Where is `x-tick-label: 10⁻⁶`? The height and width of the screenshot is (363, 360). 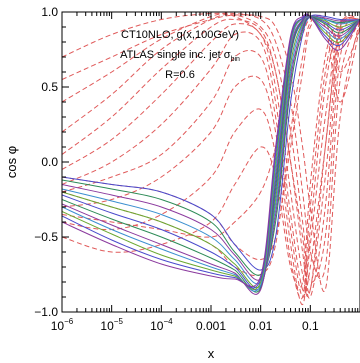
x-tick-label: 10⁻⁶ is located at coordinates (62, 325).